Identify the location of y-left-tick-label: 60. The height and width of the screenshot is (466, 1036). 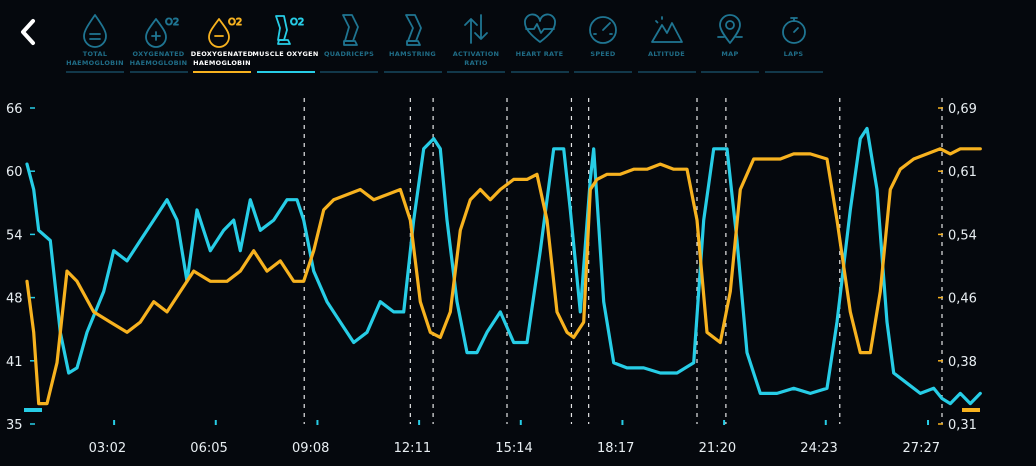
(14, 172).